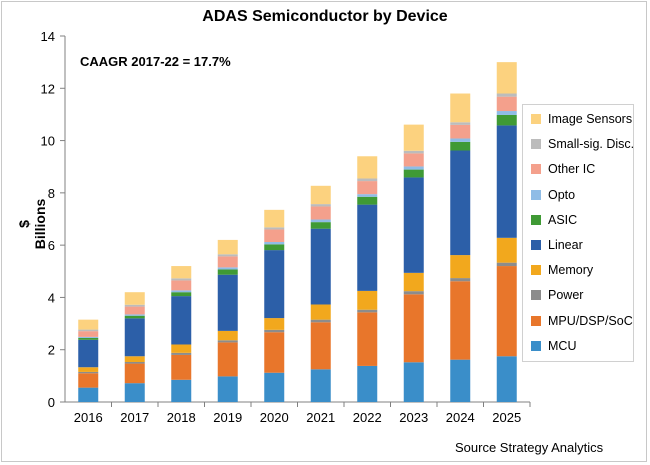  I want to click on y-tick-label: 2, so click(51, 350).